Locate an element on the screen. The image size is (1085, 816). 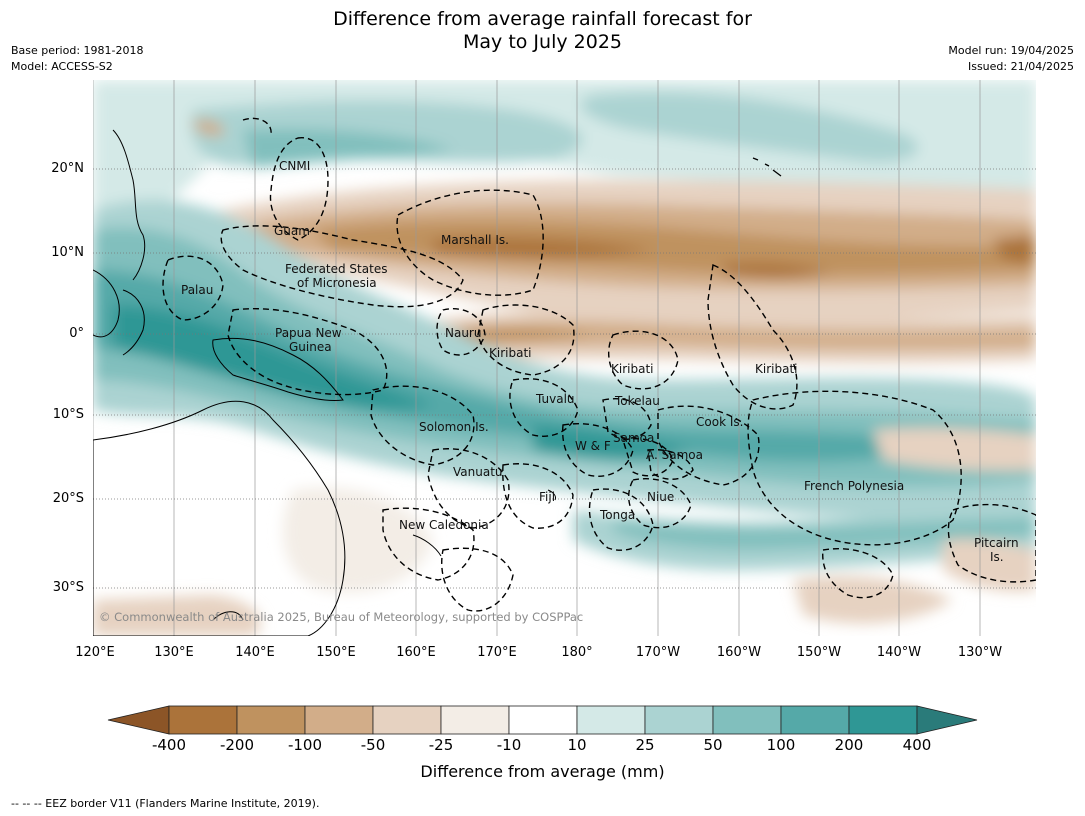
label-tonga: Tonga is located at coordinates (617, 515).